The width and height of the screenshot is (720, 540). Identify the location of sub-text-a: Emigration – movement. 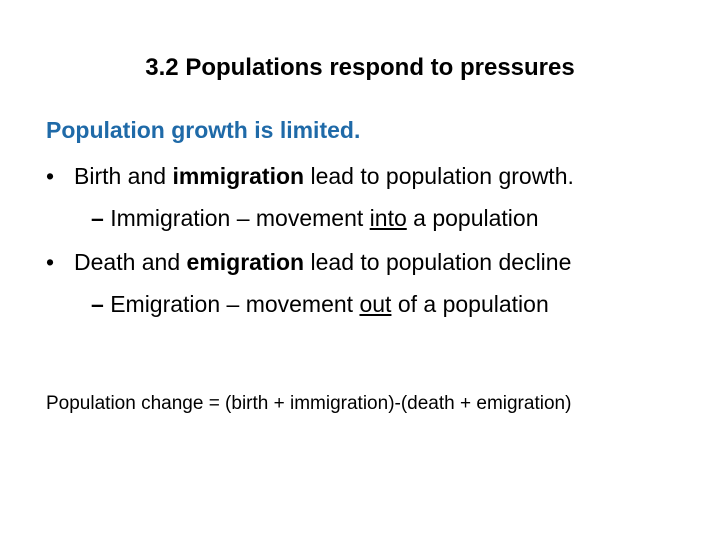
(235, 304).